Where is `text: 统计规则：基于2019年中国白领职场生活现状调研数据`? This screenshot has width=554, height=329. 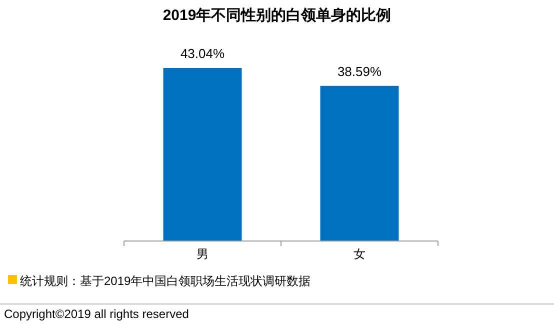 text: 统计规则：基于2019年中国白领职场生活现状调研数据 is located at coordinates (165, 281).